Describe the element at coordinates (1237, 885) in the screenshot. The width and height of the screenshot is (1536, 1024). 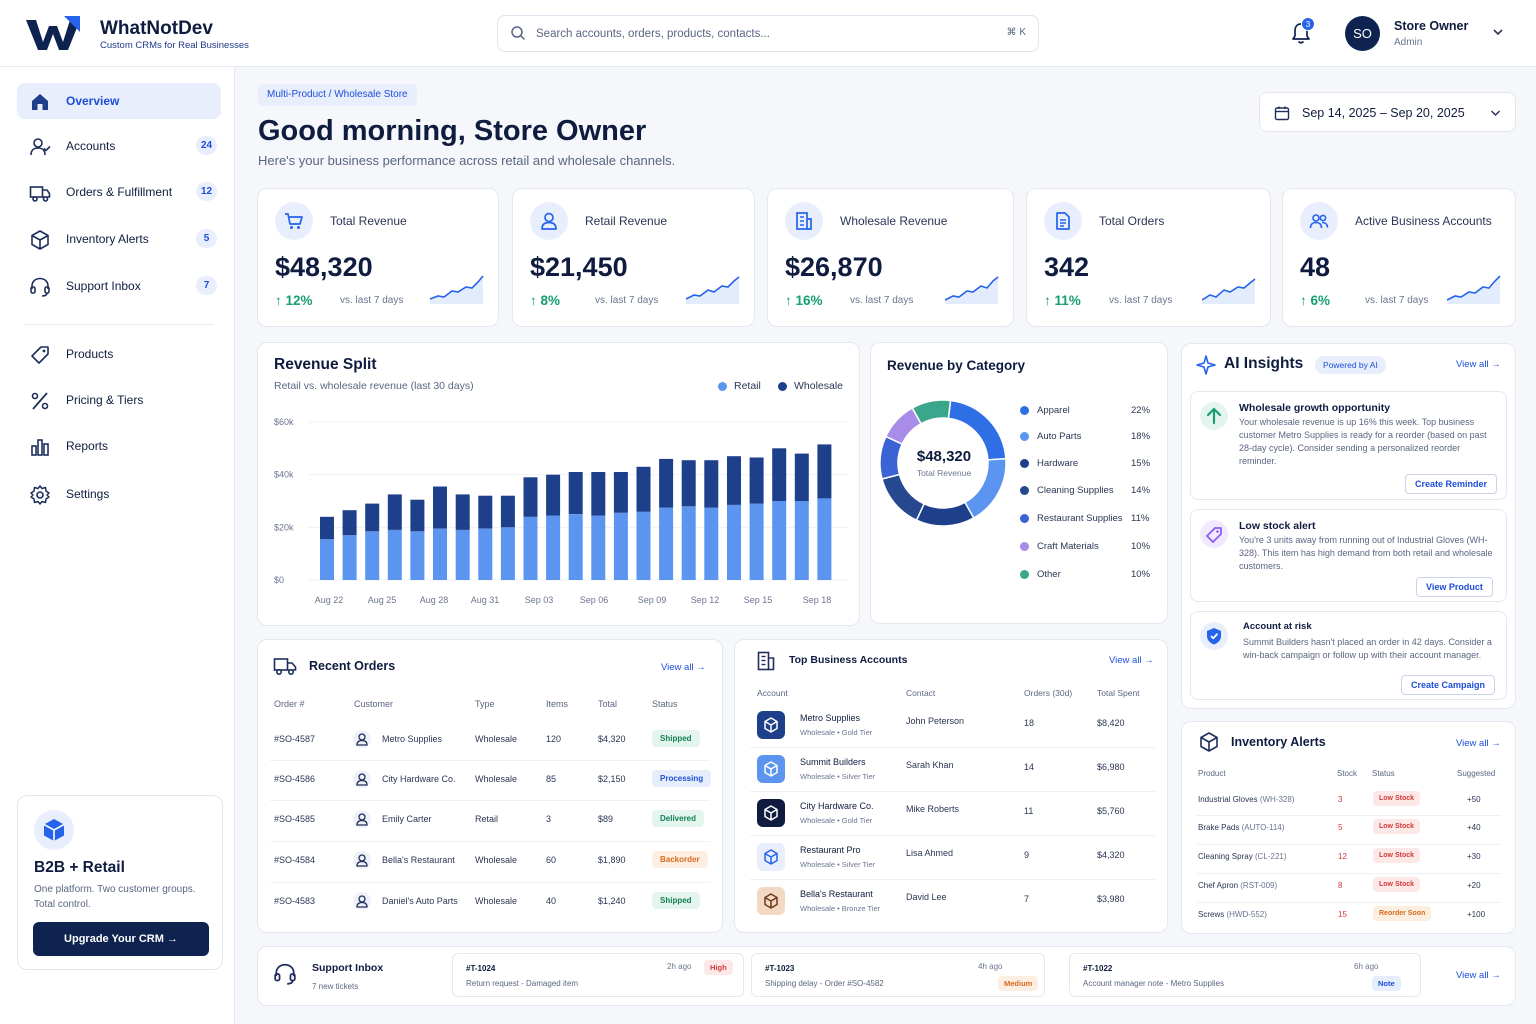
I see `product-name: Chef Apron (RST-009)` at that location.